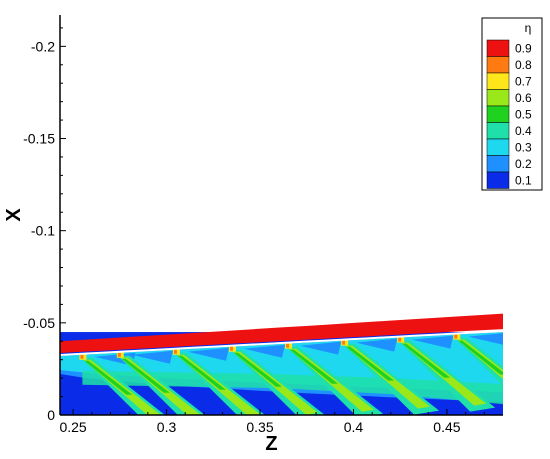 The width and height of the screenshot is (550, 459). What do you see at coordinates (446, 427) in the screenshot?
I see `x-tick-label: 0.45` at bounding box center [446, 427].